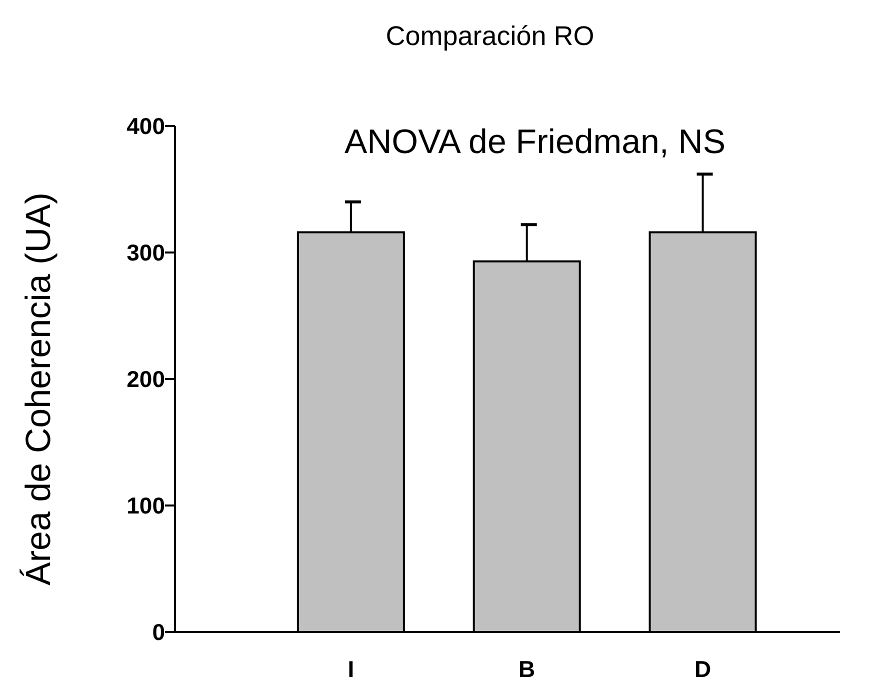 The image size is (869, 690). I want to click on x-tick-label: D, so click(703, 669).